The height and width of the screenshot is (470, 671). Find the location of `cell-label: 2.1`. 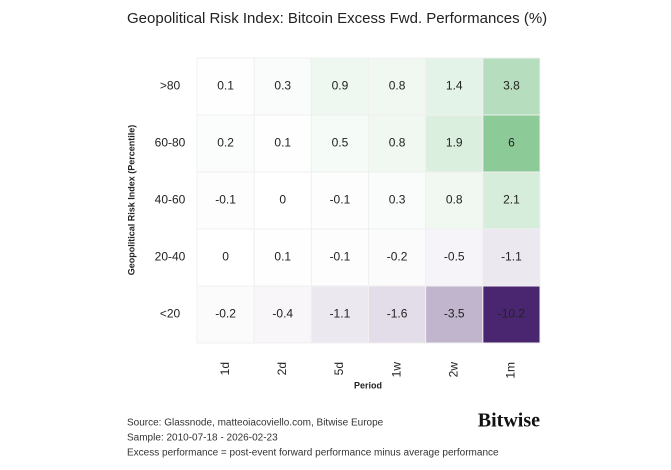

cell-label: 2.1 is located at coordinates (511, 200).